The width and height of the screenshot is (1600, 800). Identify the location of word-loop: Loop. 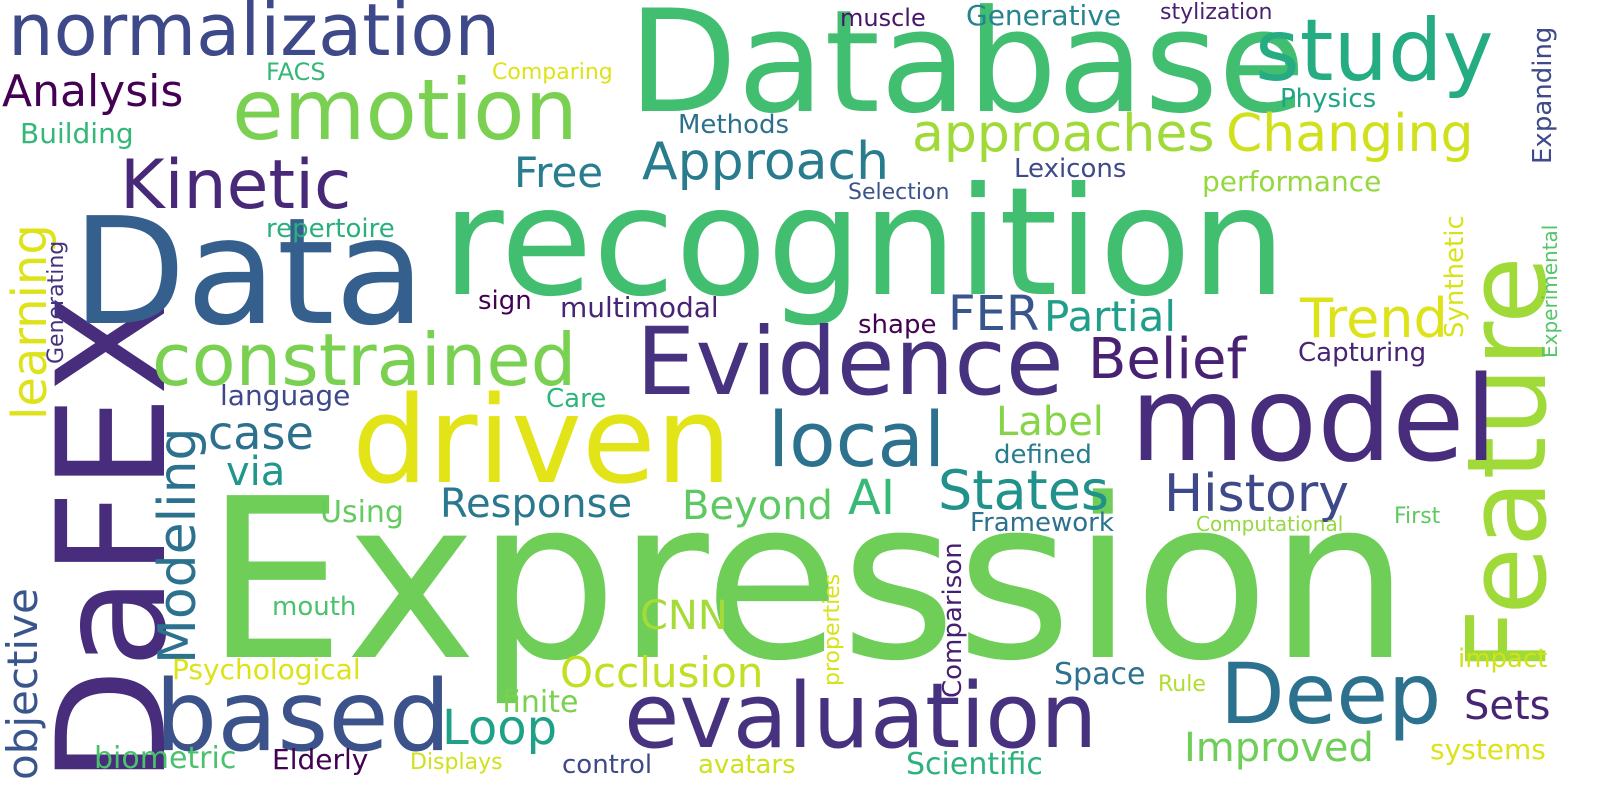
(500, 728).